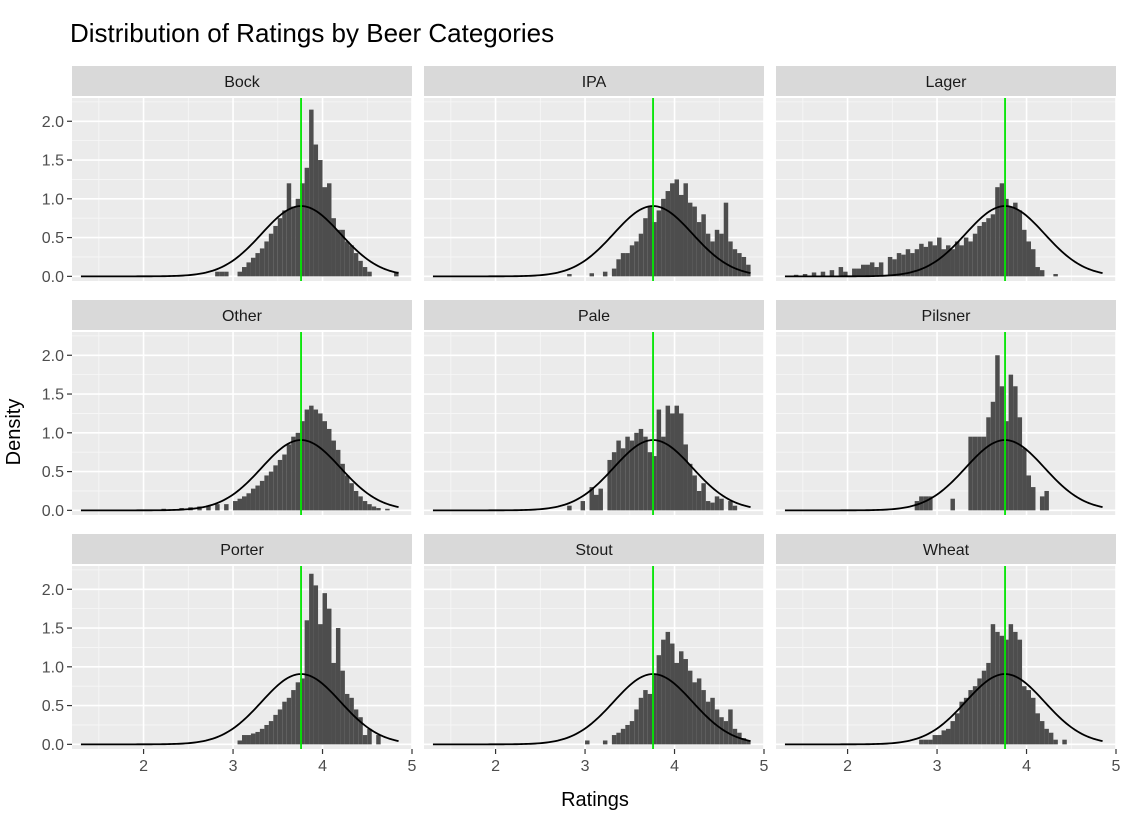  I want to click on y-tick-label: 1.0, so click(53, 667).